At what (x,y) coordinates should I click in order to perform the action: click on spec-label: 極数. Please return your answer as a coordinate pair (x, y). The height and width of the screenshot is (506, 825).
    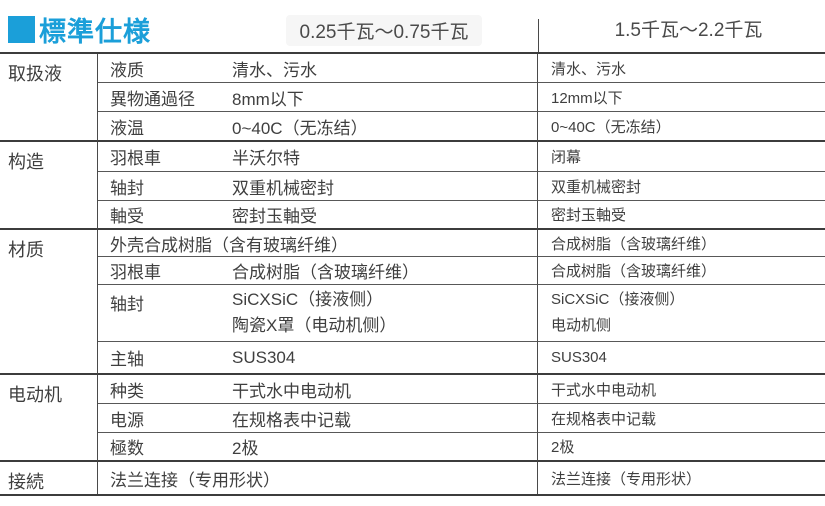
    Looking at the image, I should click on (163, 447).